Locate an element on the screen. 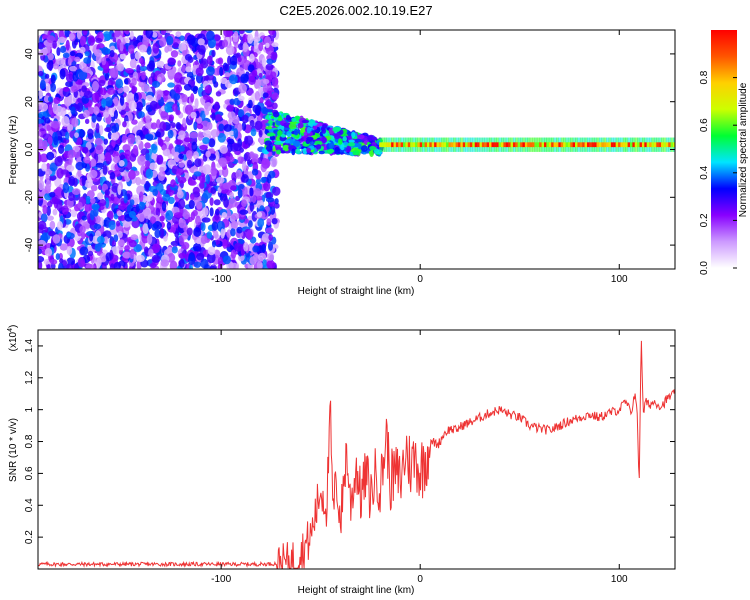 The width and height of the screenshot is (750, 600). snr-ytick-label: 1 is located at coordinates (29, 409).